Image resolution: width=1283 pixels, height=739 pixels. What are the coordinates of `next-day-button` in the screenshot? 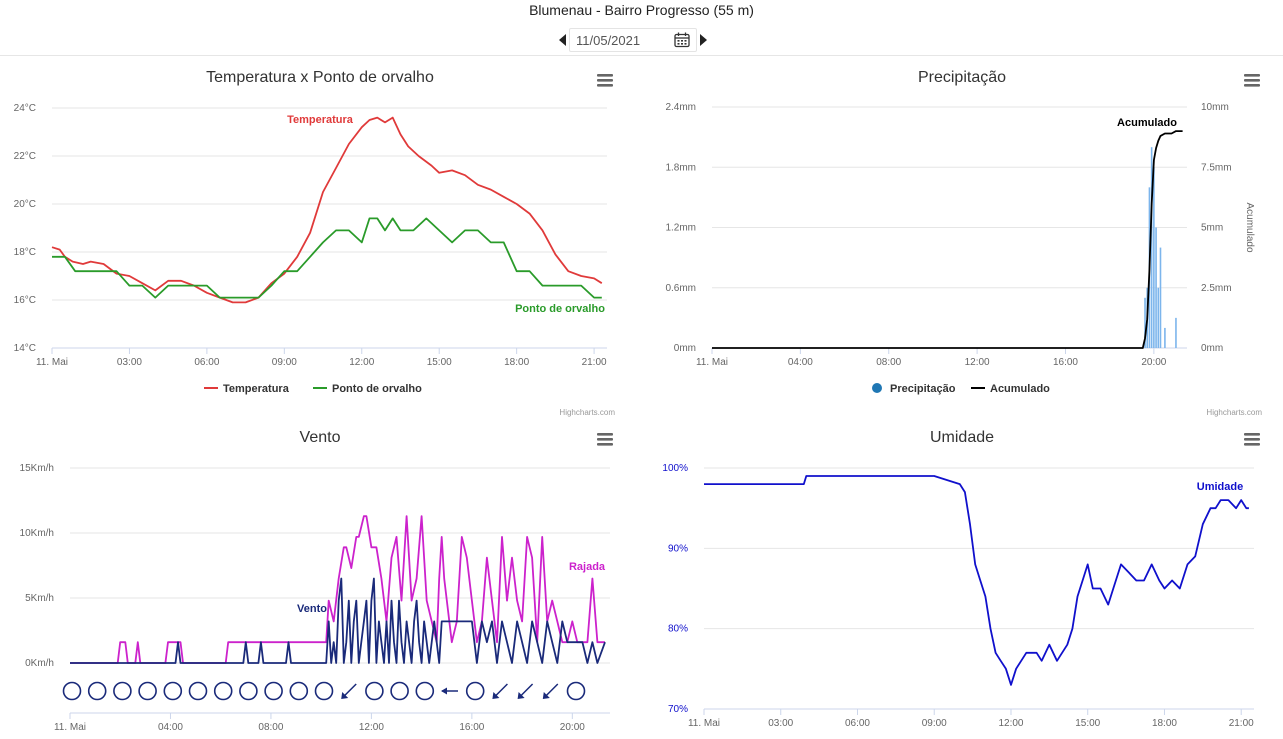 It's located at (704, 40).